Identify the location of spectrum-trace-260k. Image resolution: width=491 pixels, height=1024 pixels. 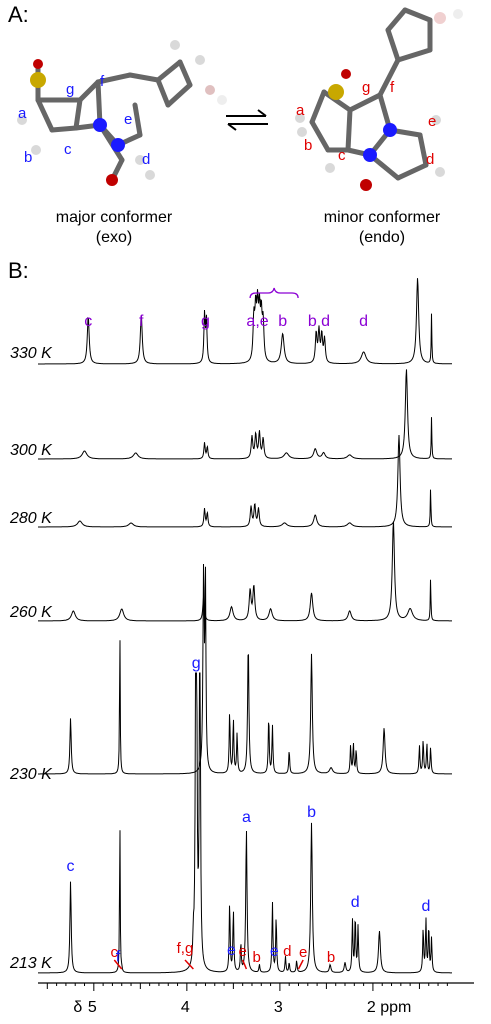
(245, 571).